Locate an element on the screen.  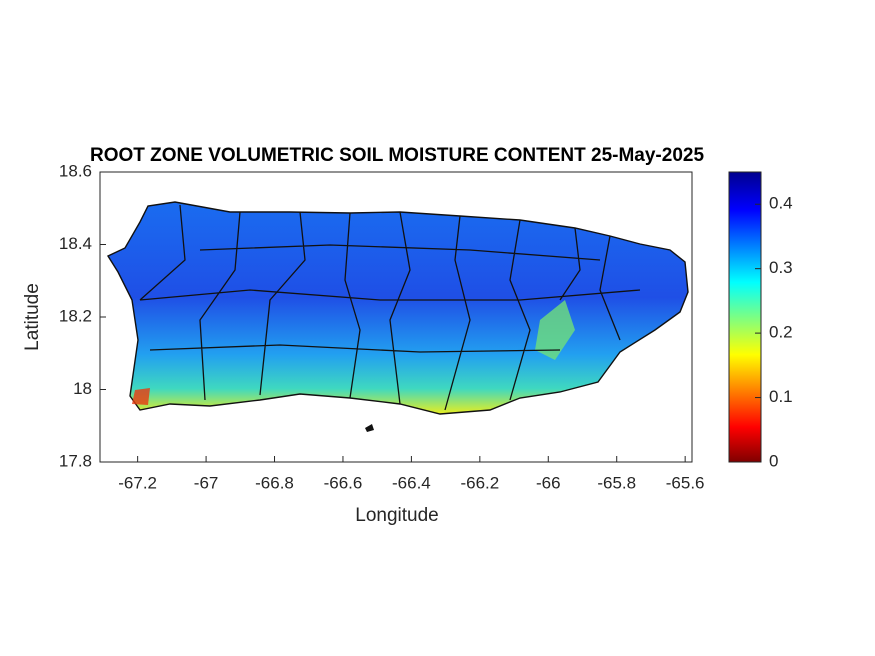
x-tick-label: -66 is located at coordinates (548, 482).